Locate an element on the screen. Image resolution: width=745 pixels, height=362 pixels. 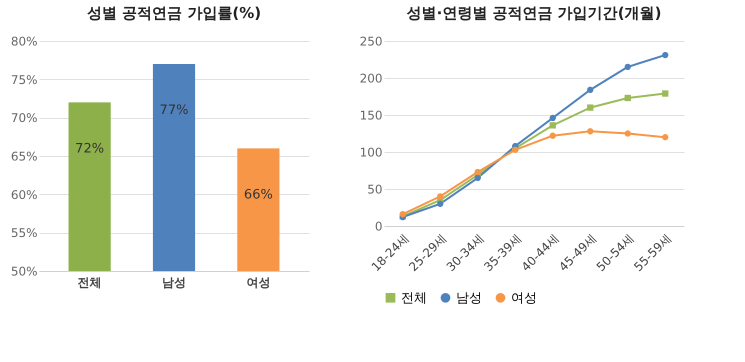
y-tick-label: 60% is located at coordinates (24, 195).